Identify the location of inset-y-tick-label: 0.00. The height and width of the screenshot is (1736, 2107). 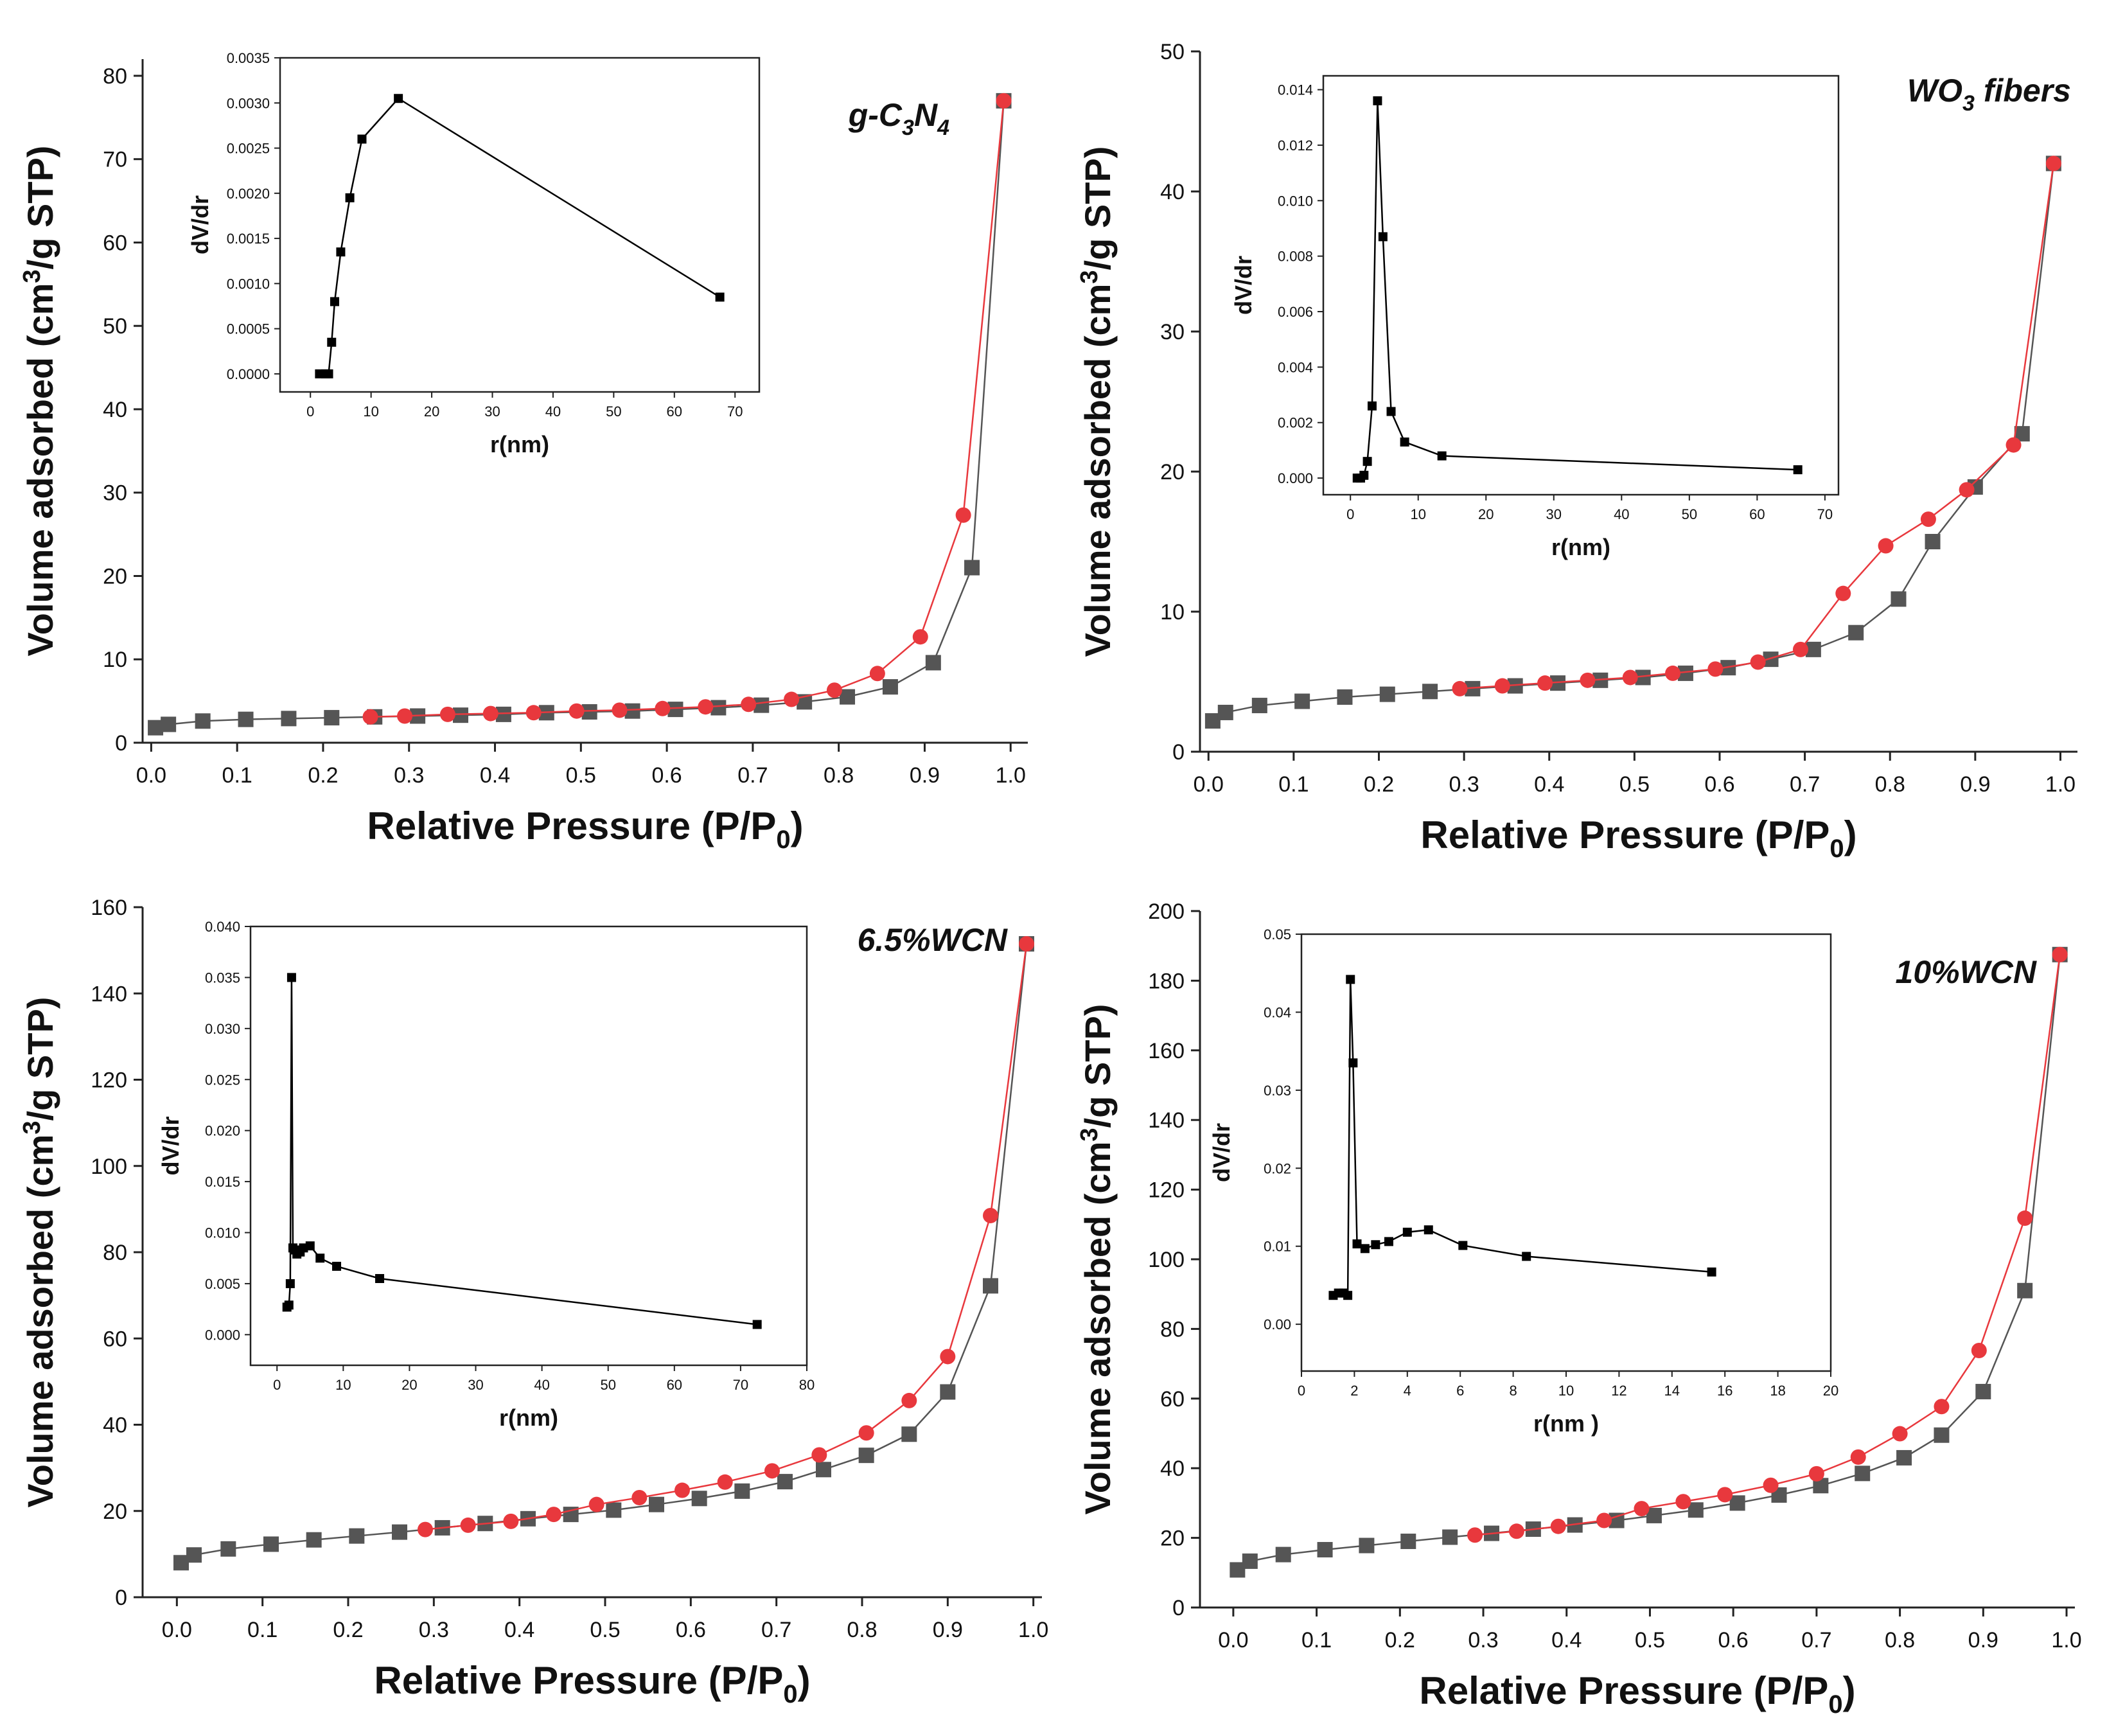
(1277, 1324).